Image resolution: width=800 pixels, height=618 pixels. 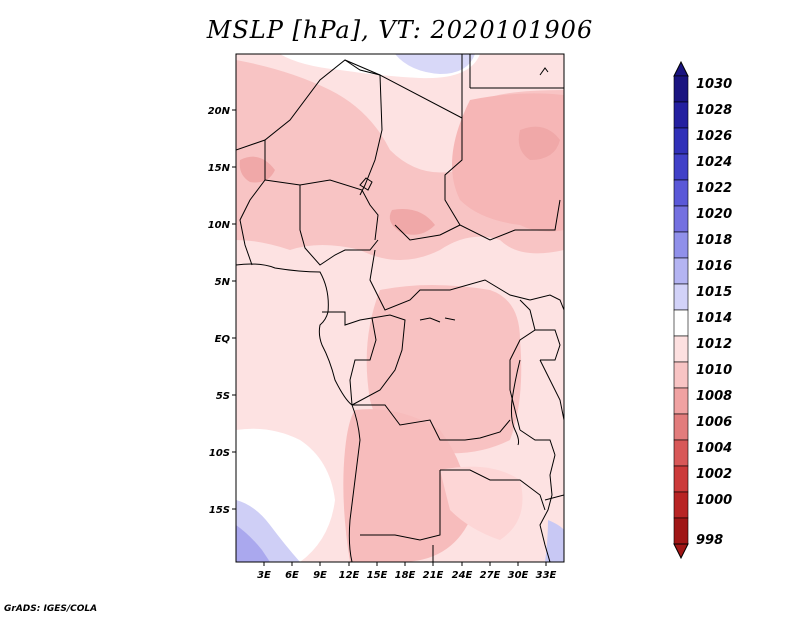 I want to click on colorbar-bottom-arrow, so click(x=681, y=551).